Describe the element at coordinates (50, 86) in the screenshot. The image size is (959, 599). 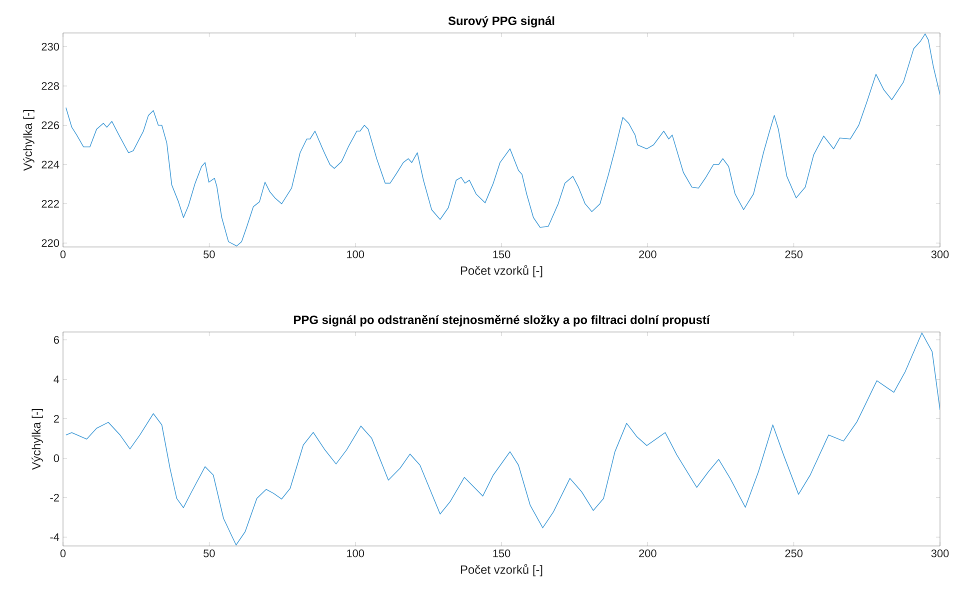
I see `y-tick-label: 228` at that location.